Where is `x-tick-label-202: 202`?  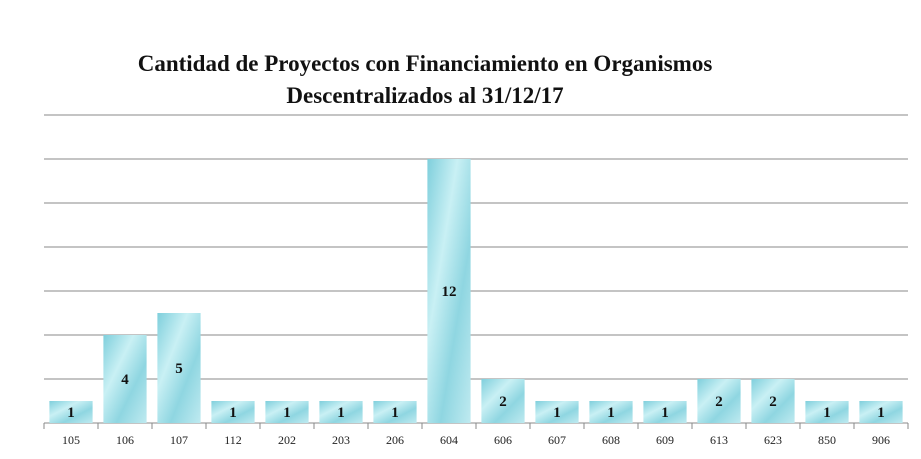 x-tick-label-202: 202 is located at coordinates (287, 440).